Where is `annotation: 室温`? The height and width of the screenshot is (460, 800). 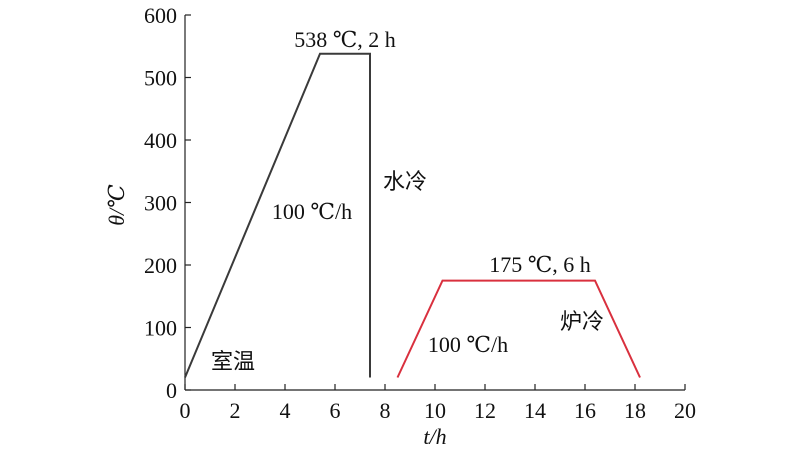 annotation: 室温 is located at coordinates (233, 361).